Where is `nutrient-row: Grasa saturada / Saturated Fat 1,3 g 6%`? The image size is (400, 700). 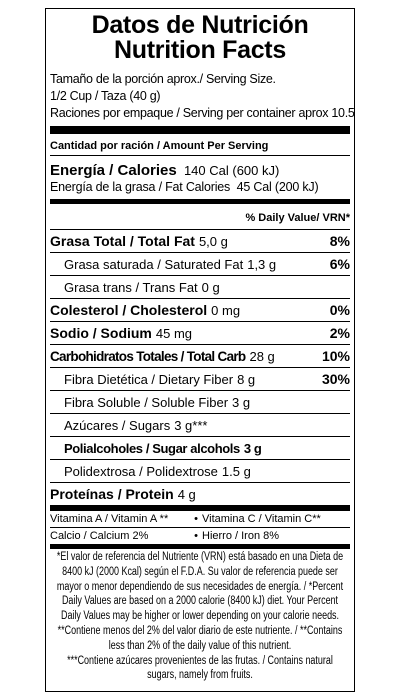
nutrient-row: Grasa saturada / Saturated Fat 1,3 g 6% is located at coordinates (200, 263).